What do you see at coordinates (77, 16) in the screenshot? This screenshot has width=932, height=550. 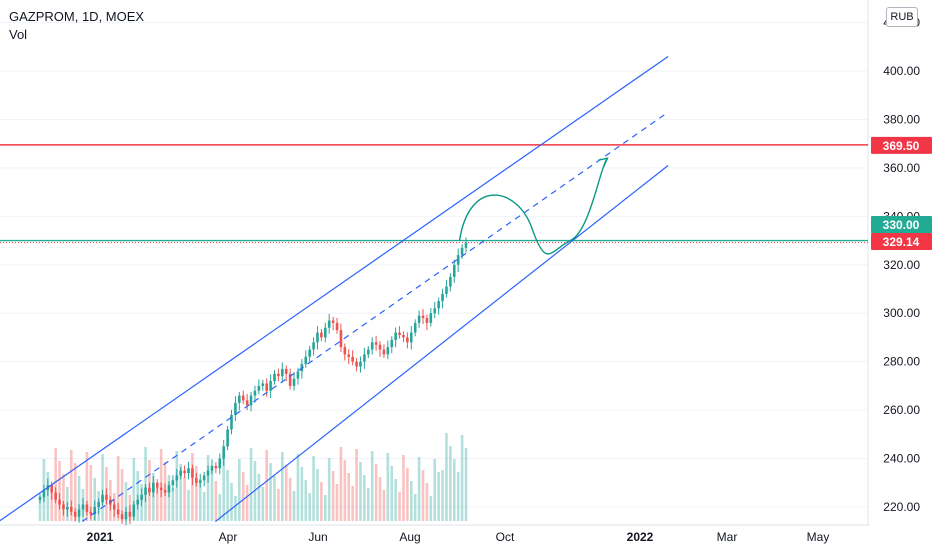 I see `symbol-title: GAZPROM, 1D, MOEX` at bounding box center [77, 16].